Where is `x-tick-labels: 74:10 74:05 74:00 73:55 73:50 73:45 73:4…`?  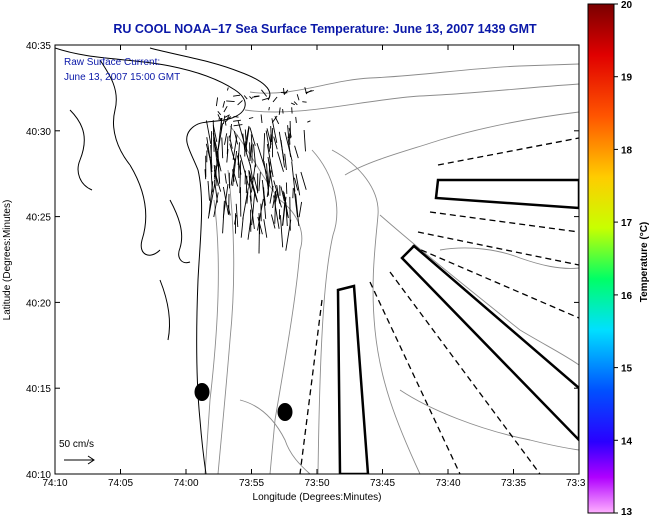
x-tick-labels: 74:10 74:05 74:00 73:55 73:50 73:45 73:4… is located at coordinates (313, 483).